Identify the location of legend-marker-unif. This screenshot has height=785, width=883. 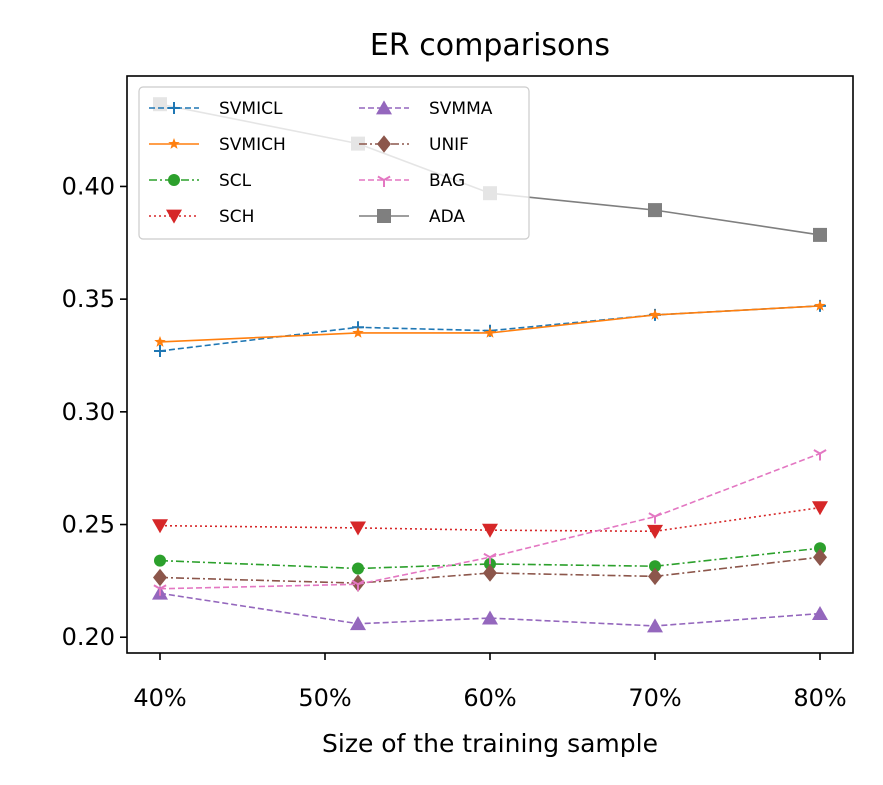
(384, 144).